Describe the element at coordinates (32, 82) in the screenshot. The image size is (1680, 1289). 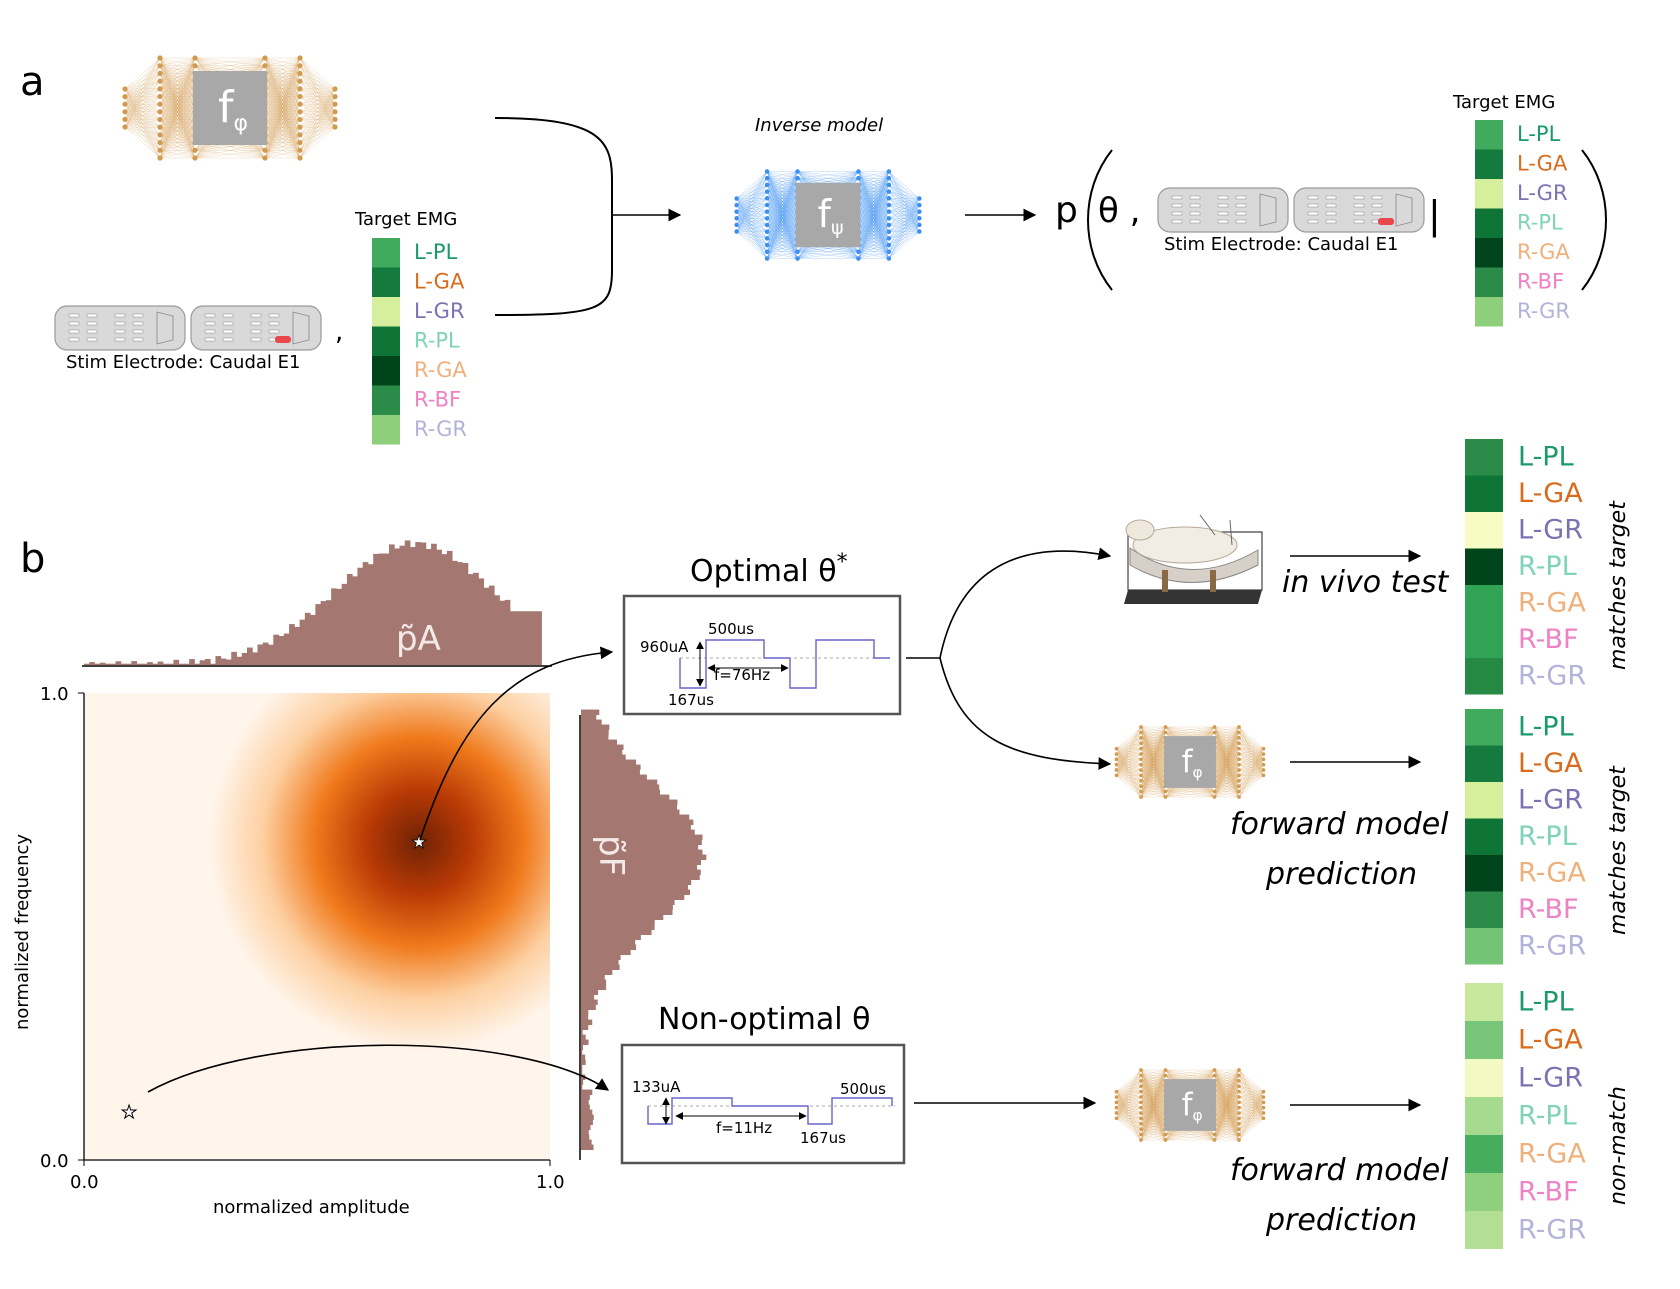
I see `panel-a-letter: a` at that location.